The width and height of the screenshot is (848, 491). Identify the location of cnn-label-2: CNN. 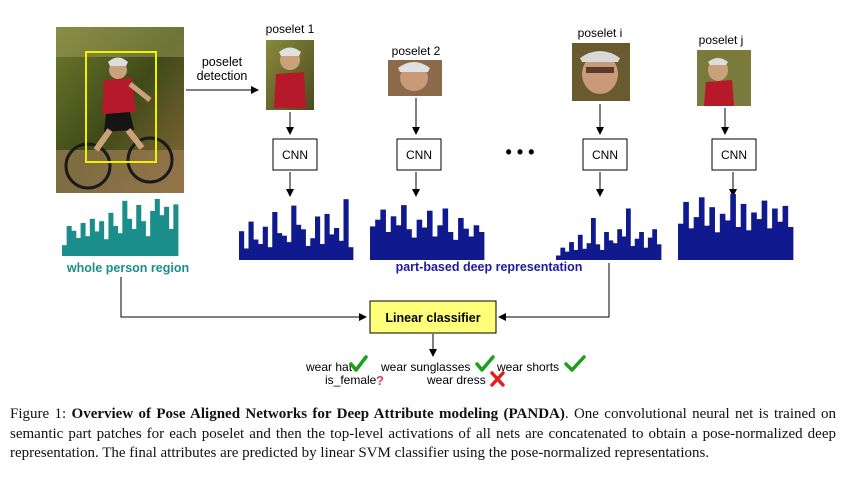
(419, 155).